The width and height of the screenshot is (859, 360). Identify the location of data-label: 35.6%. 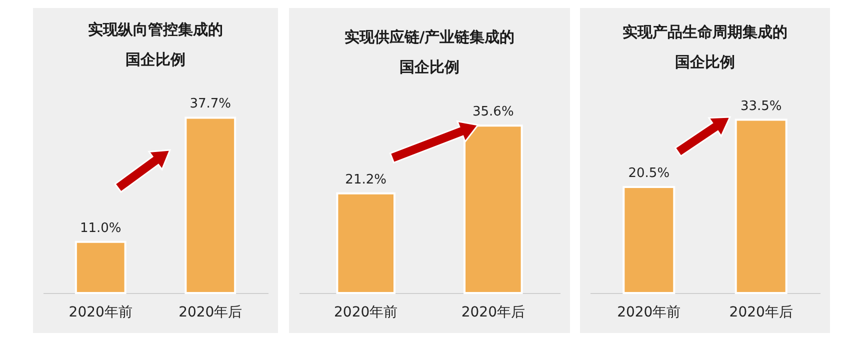
(493, 112).